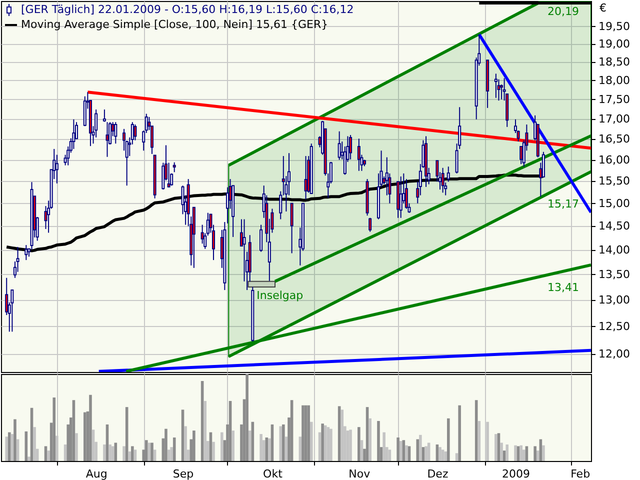 This screenshot has width=640, height=480. I want to click on y-tick-label: 15,00, so click(614, 203).